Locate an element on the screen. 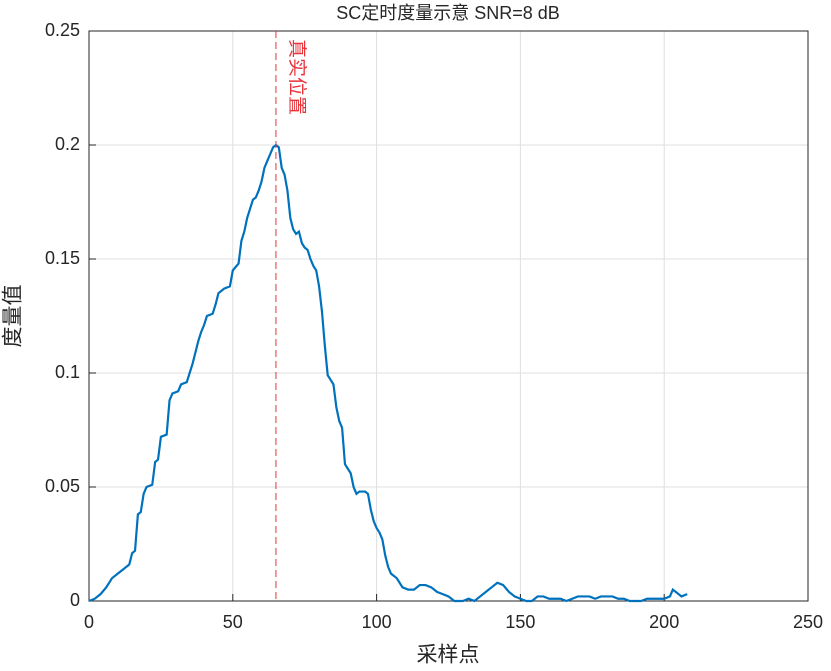  x-tick-label: 0 is located at coordinates (89, 622).